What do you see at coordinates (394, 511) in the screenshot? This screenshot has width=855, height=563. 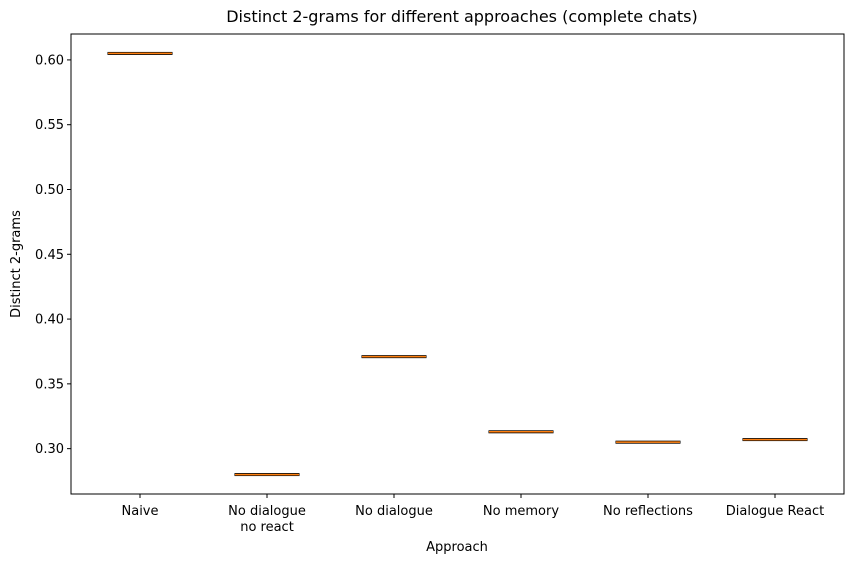 I see `x-tick-label: No dialogue` at bounding box center [394, 511].